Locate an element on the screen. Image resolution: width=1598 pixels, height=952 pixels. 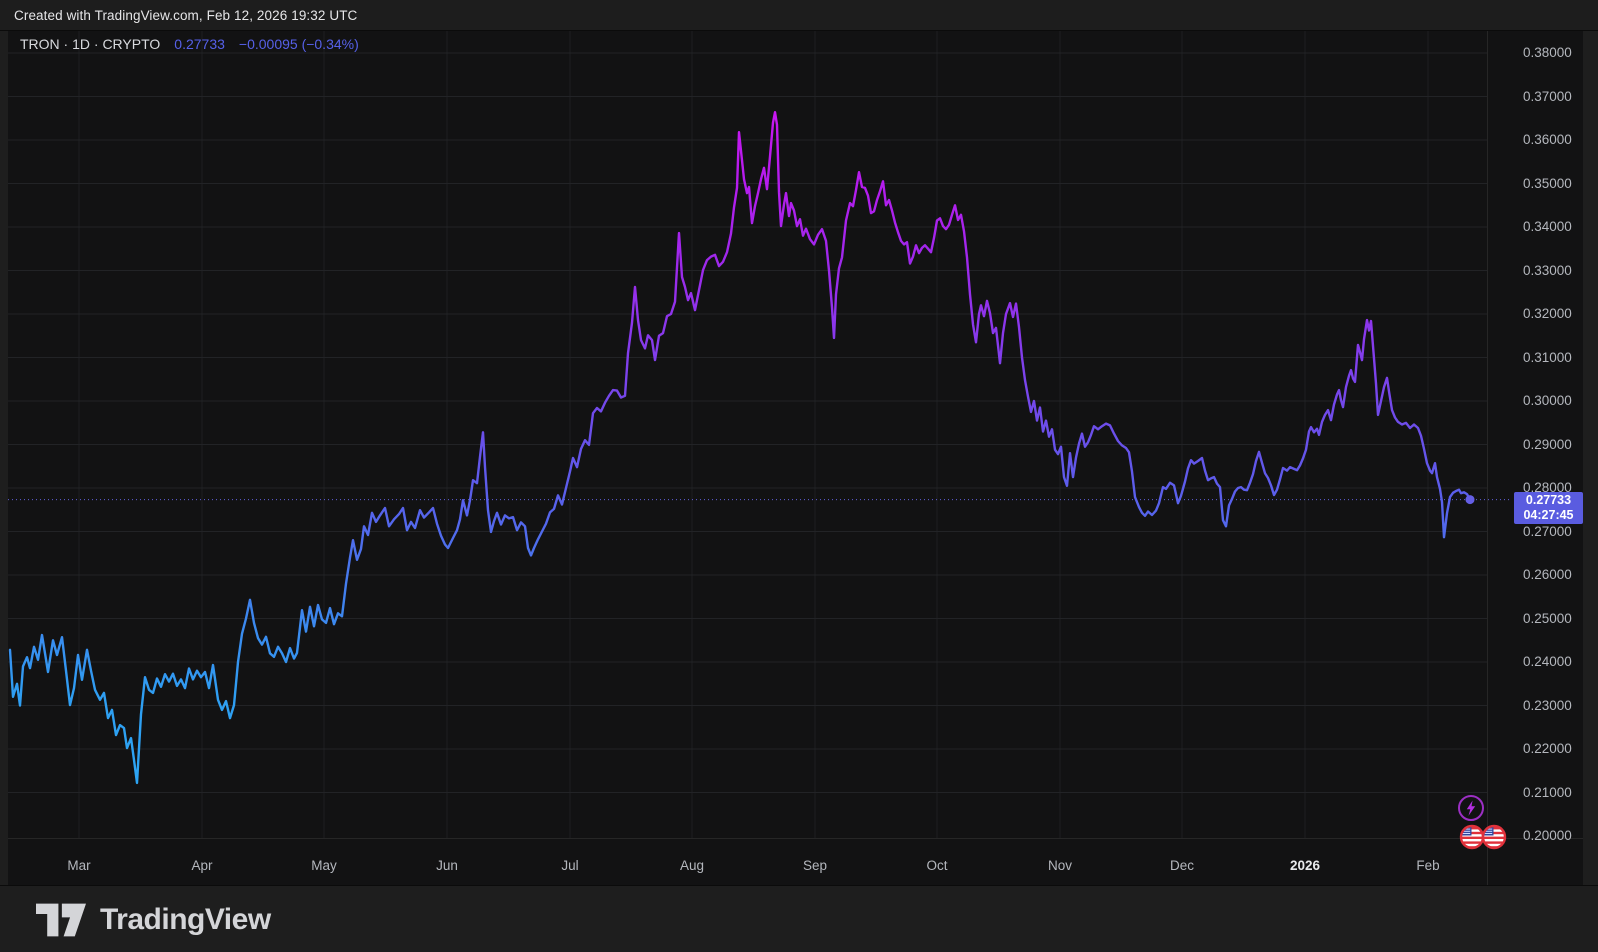
time-axis-label: Oct is located at coordinates (937, 865).